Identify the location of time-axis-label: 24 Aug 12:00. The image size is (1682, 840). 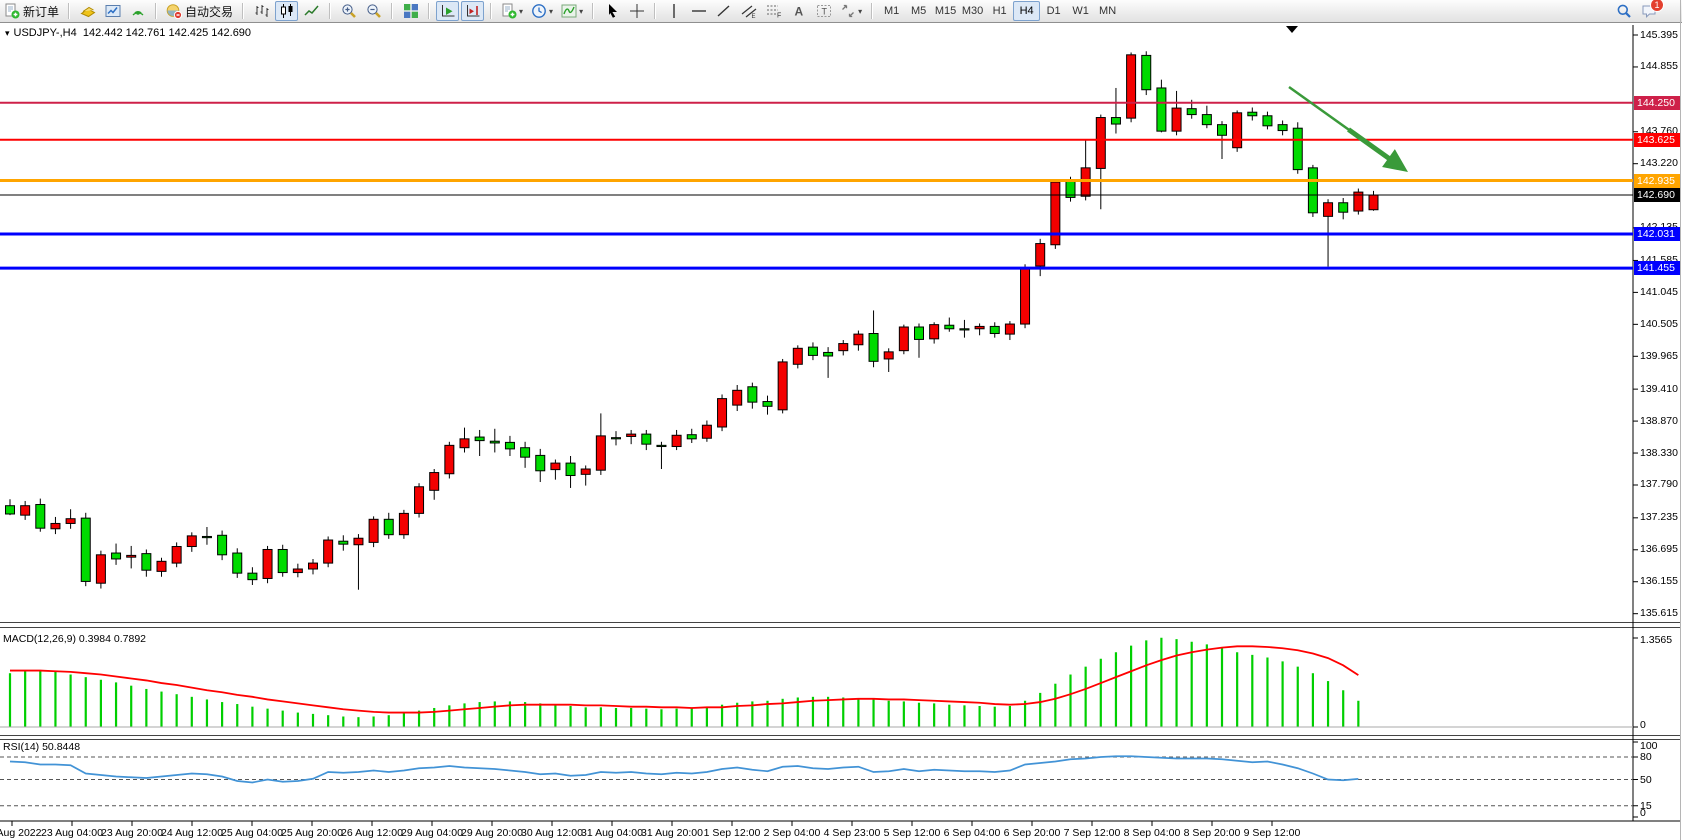
(192, 833).